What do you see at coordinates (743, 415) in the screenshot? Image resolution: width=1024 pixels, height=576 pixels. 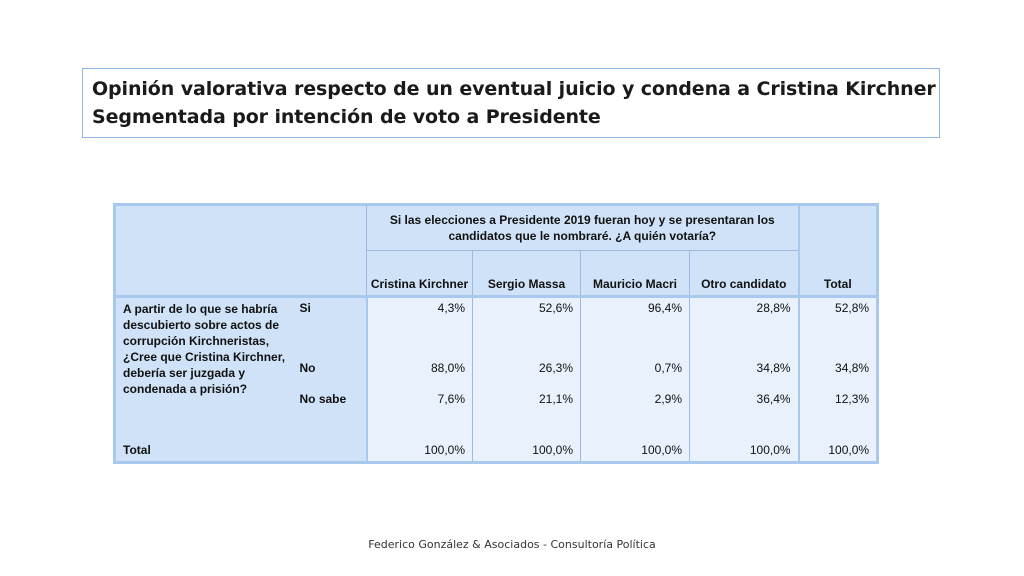 I see `table-cell: 36,4%` at bounding box center [743, 415].